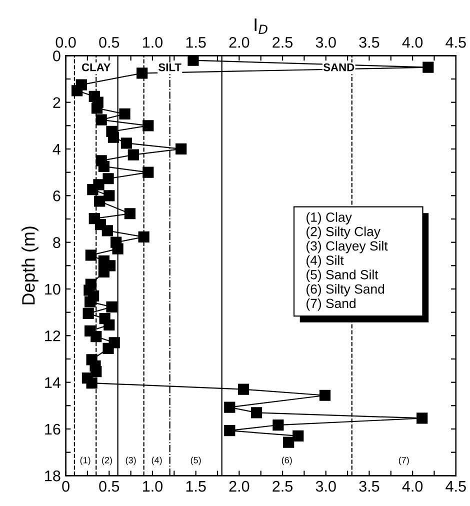 This screenshot has width=470, height=506. I want to click on annotation: (5), so click(195, 461).